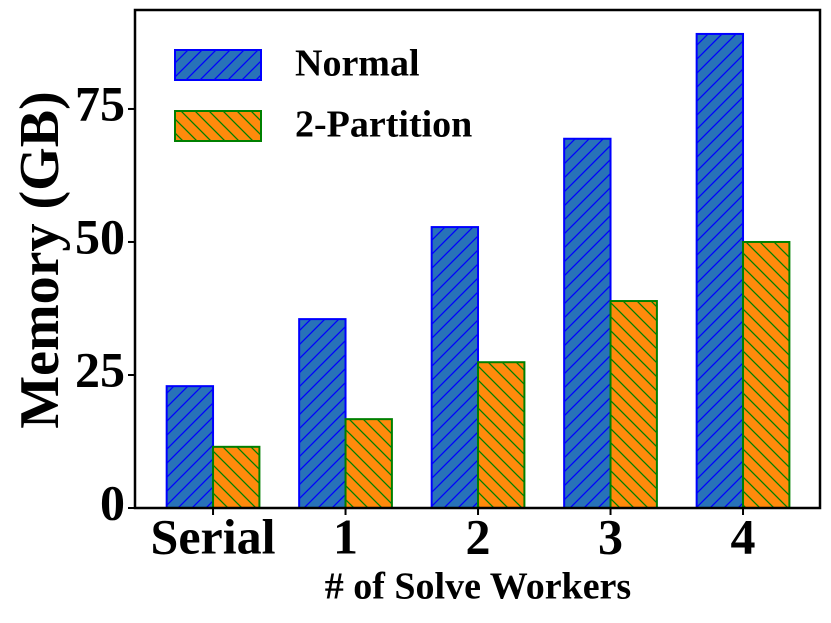 Image resolution: width=831 pixels, height=623 pixels. I want to click on x-axis-label: # of Solve Workers, so click(478, 587).